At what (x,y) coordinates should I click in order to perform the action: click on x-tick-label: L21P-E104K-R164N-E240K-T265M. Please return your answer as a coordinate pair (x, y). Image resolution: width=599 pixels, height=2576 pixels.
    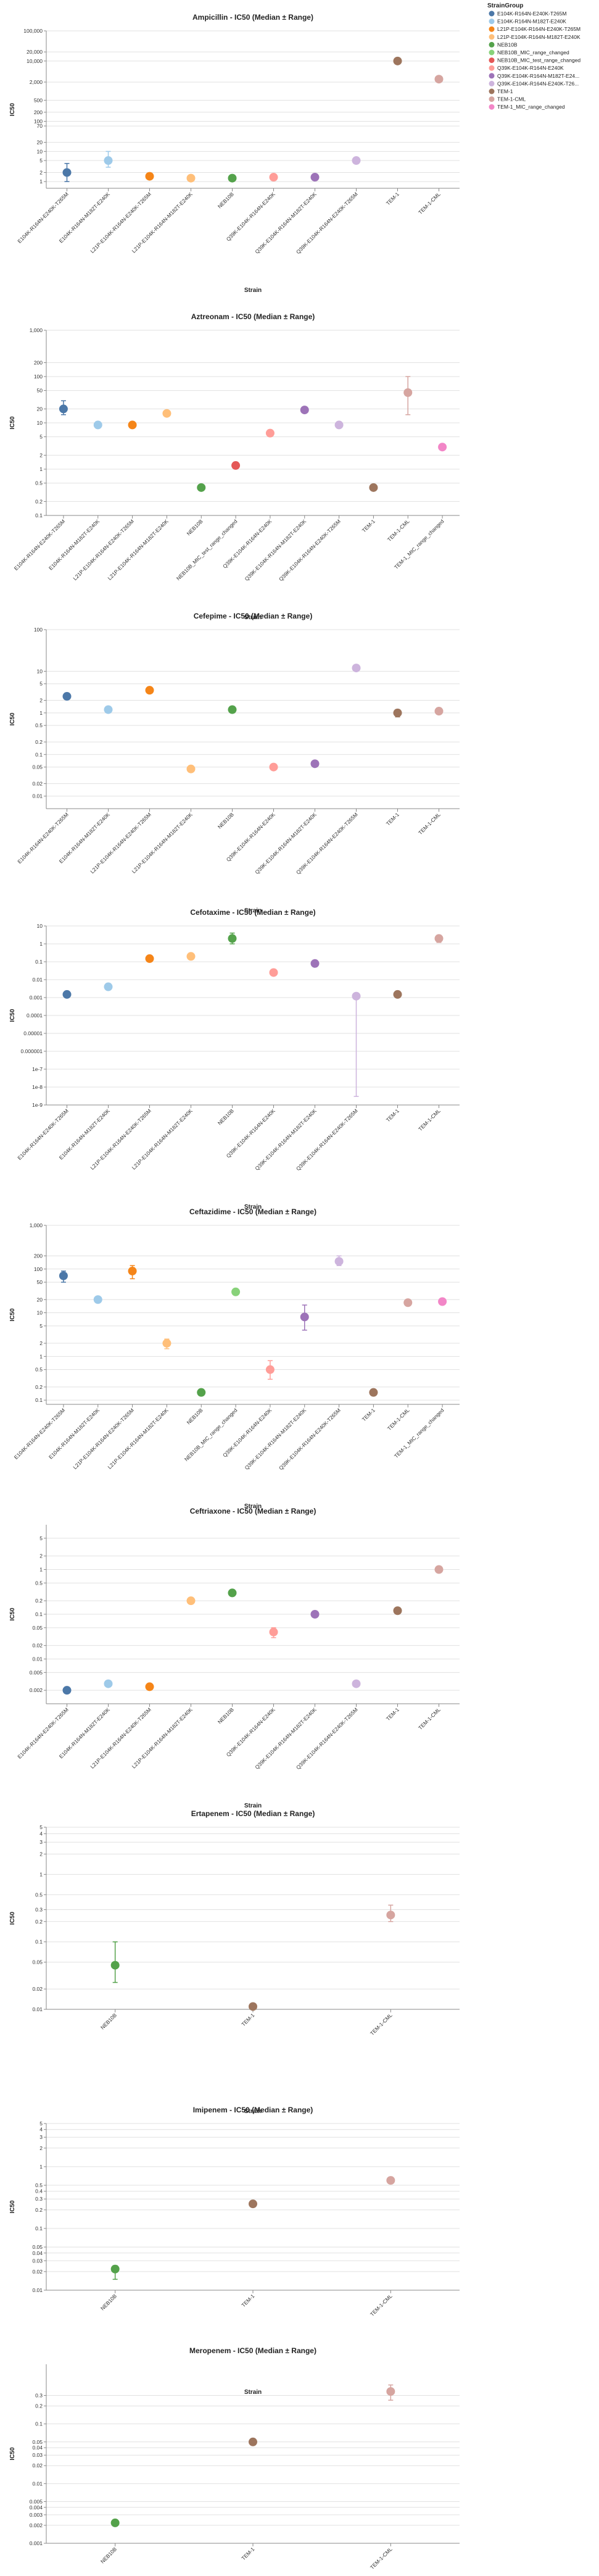
    Looking at the image, I should click on (103, 1438).